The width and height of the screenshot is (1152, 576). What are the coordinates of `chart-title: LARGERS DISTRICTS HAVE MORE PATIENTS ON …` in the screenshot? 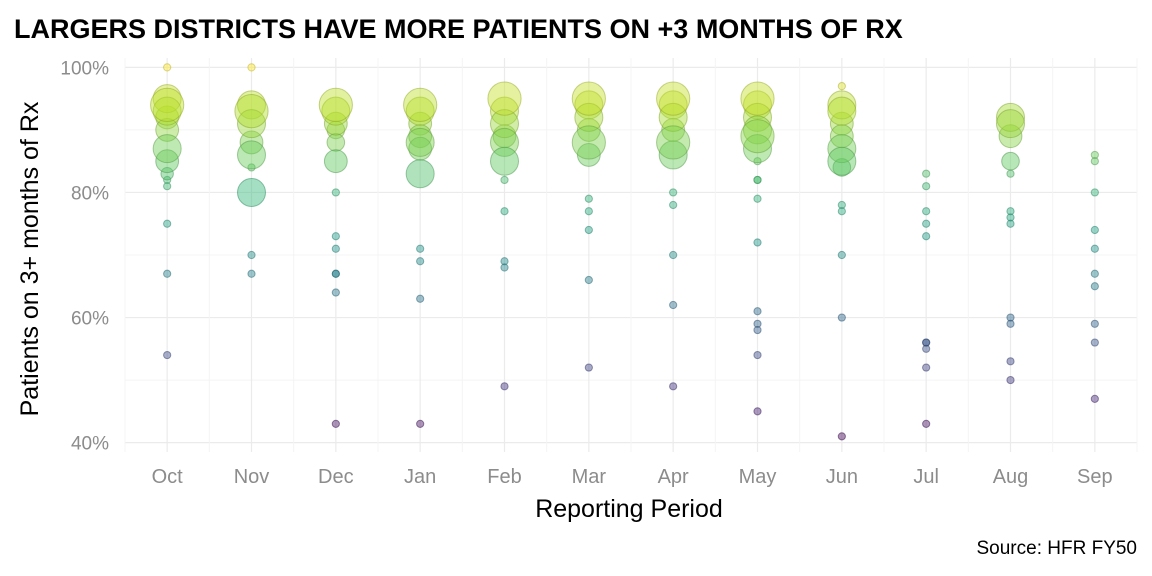 It's located at (458, 29).